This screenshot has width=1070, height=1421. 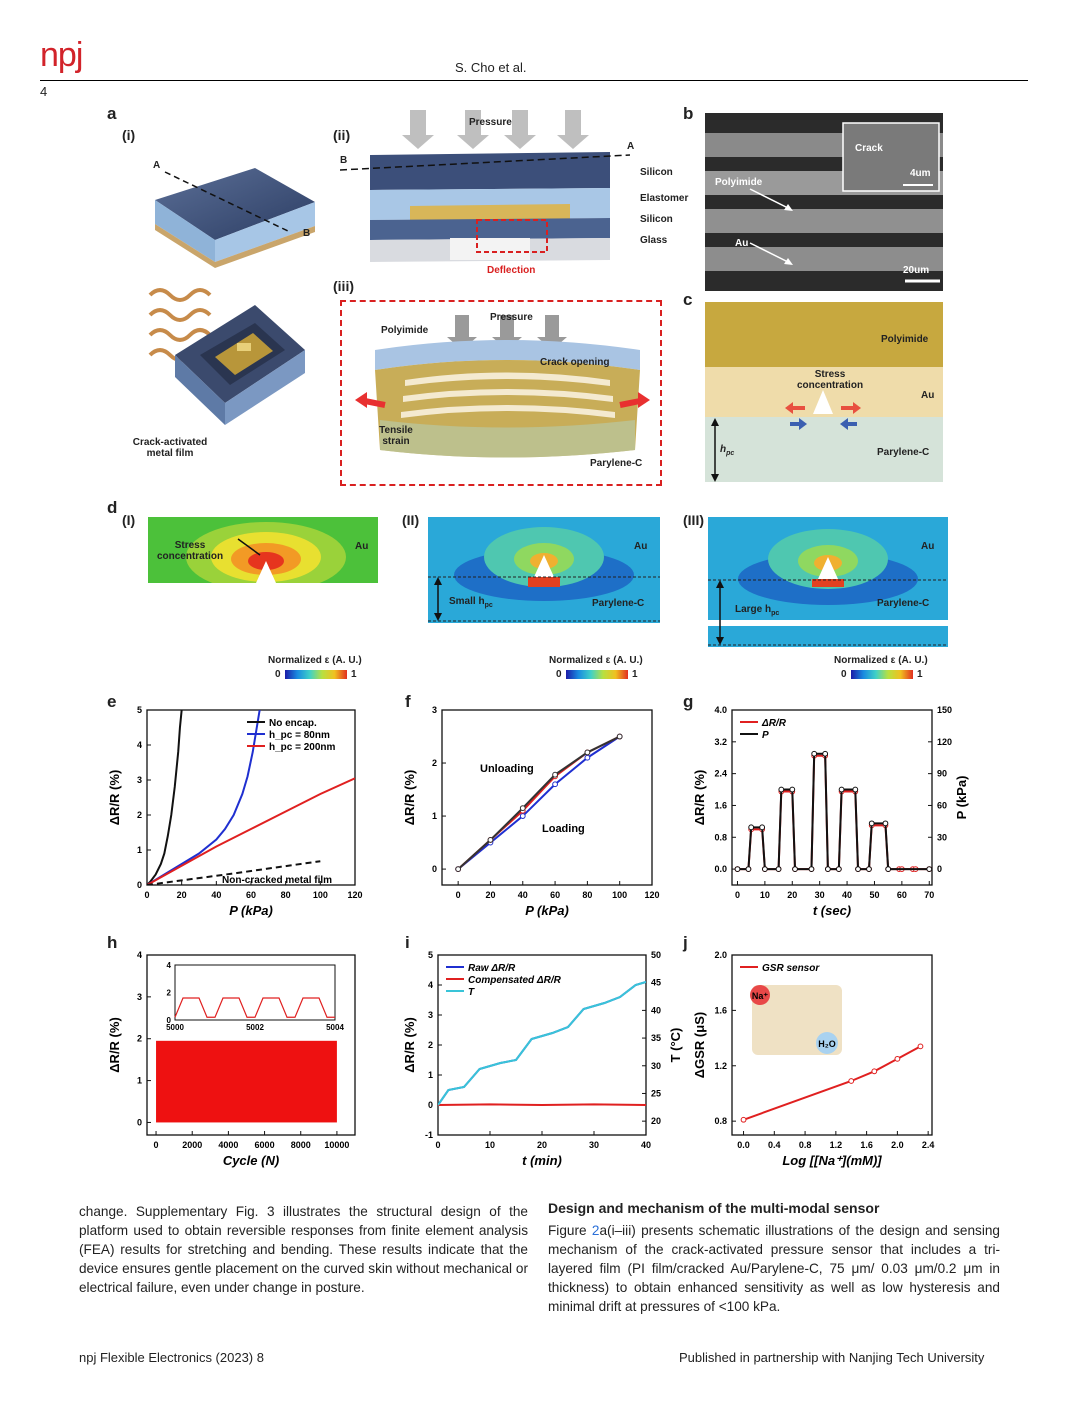 What do you see at coordinates (255, 1027) in the screenshot?
I see `inset-x-tick-label: 5002` at bounding box center [255, 1027].